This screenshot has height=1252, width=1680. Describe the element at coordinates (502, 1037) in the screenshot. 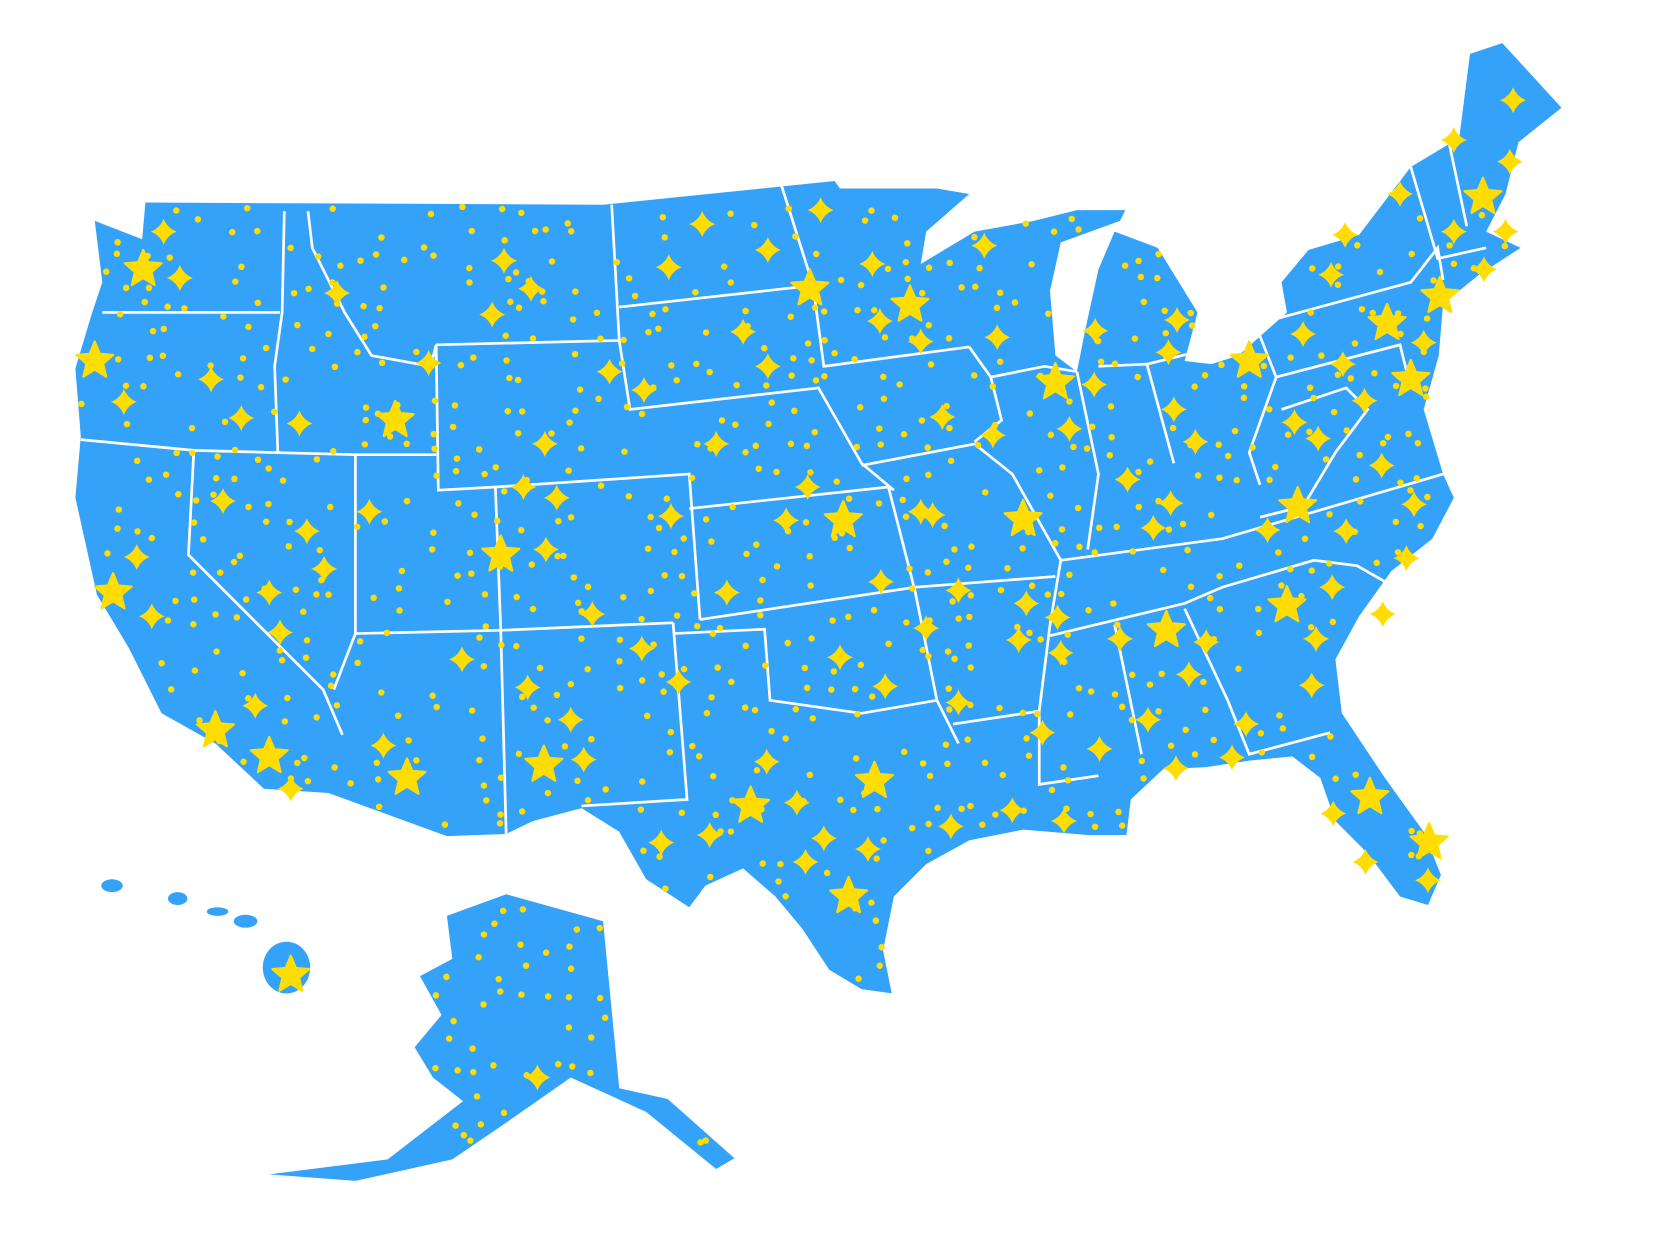

I see `alaska` at that location.